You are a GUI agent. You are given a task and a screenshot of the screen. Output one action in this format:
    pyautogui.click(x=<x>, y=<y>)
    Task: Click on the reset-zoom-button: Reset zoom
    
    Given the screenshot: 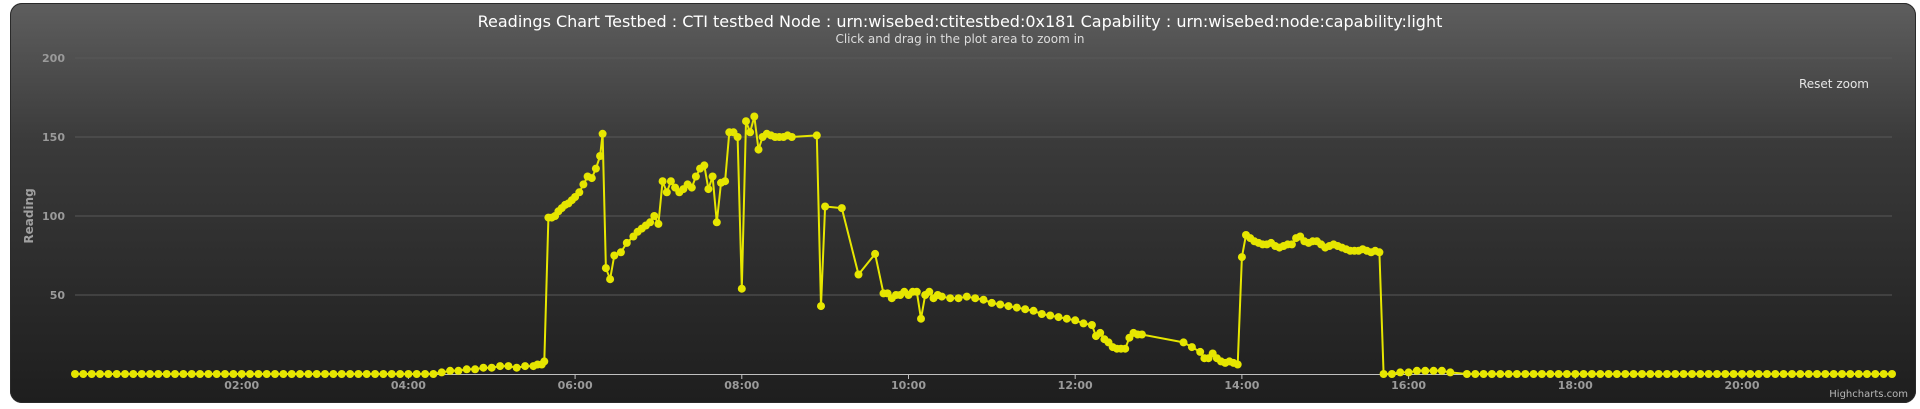 What is the action you would take?
    pyautogui.click(x=1834, y=84)
    